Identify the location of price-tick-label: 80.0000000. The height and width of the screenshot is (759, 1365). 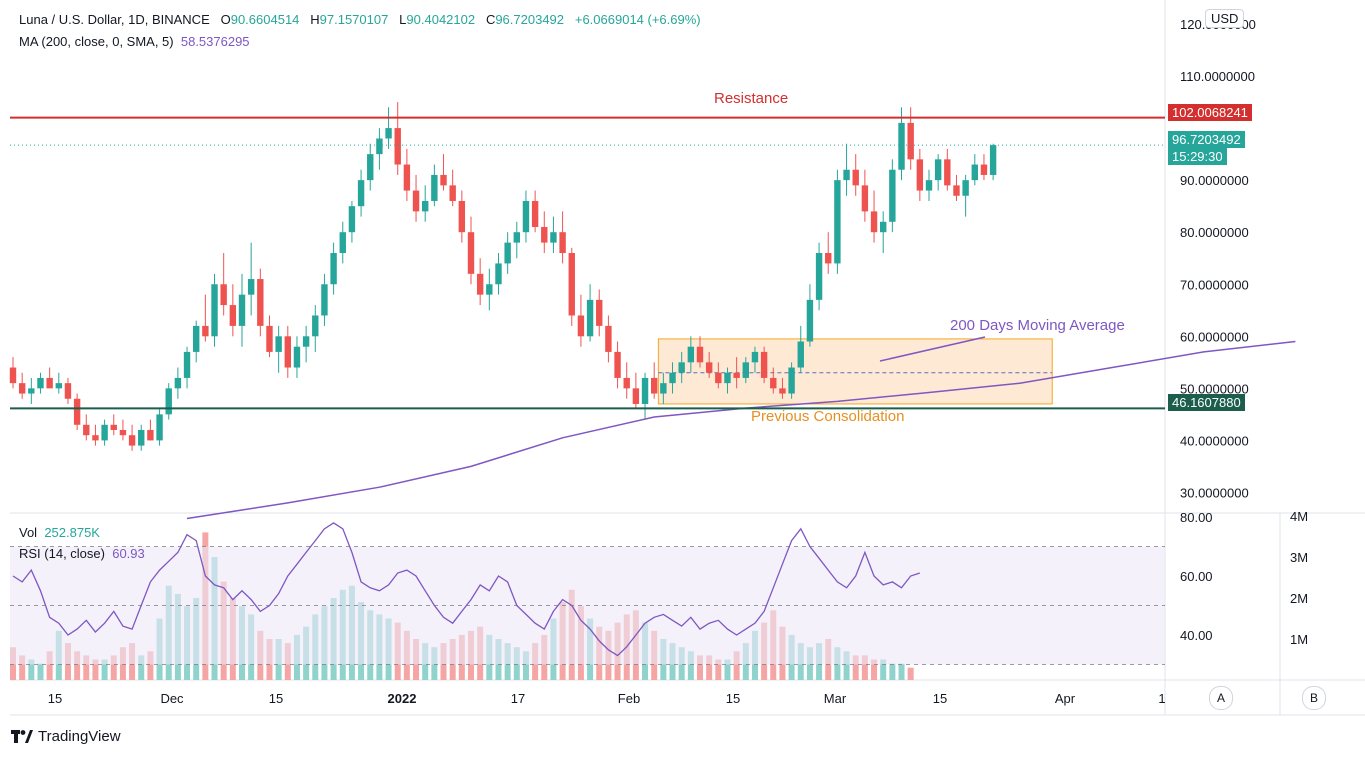
(1214, 232).